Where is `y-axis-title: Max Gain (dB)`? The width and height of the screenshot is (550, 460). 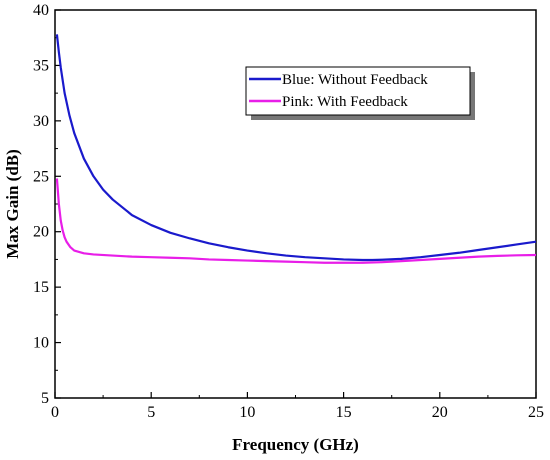
y-axis-title: Max Gain (dB) is located at coordinates (12, 204).